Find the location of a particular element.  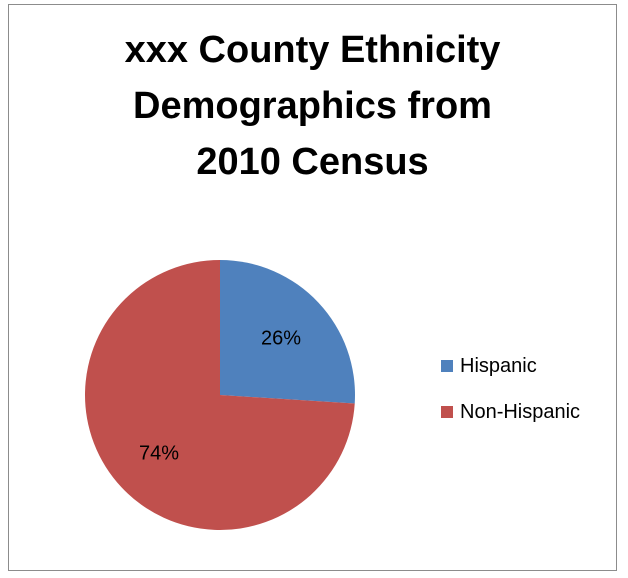

legend-item-hispanic: Hispanic is located at coordinates (510, 366).